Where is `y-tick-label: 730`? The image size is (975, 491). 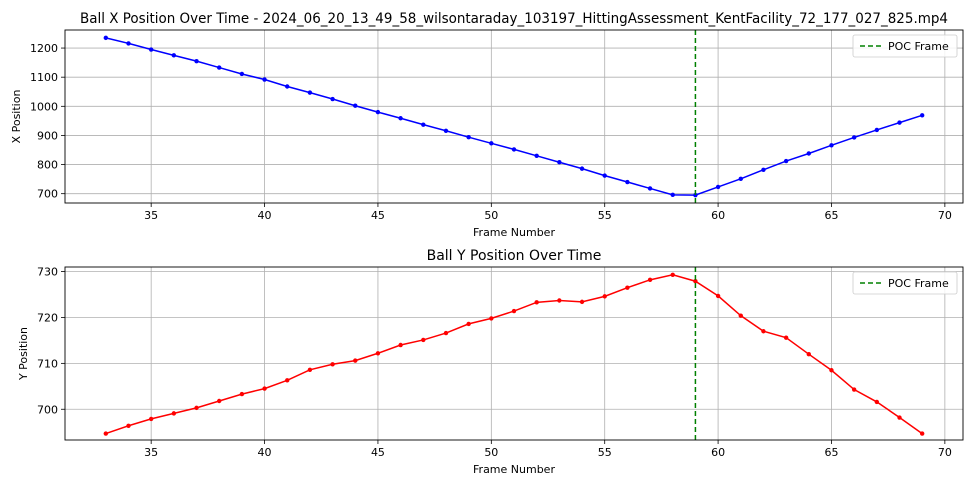
y-tick-label: 730 is located at coordinates (47, 272).